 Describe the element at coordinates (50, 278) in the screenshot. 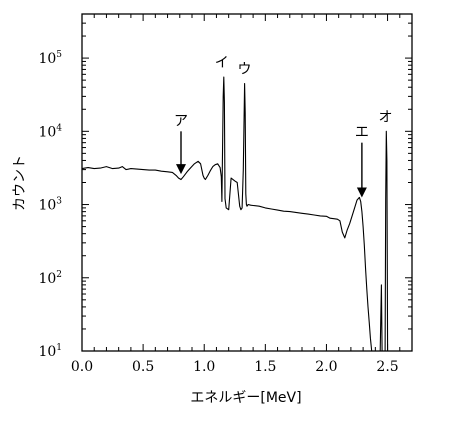

I see `y-tick-label: 10²` at that location.